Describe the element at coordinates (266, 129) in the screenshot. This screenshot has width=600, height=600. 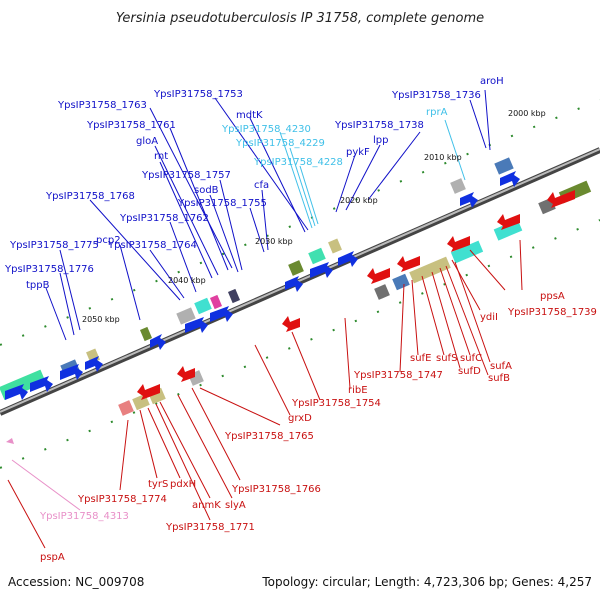
I see `rna-label: YpsIP31758_4230` at that location.